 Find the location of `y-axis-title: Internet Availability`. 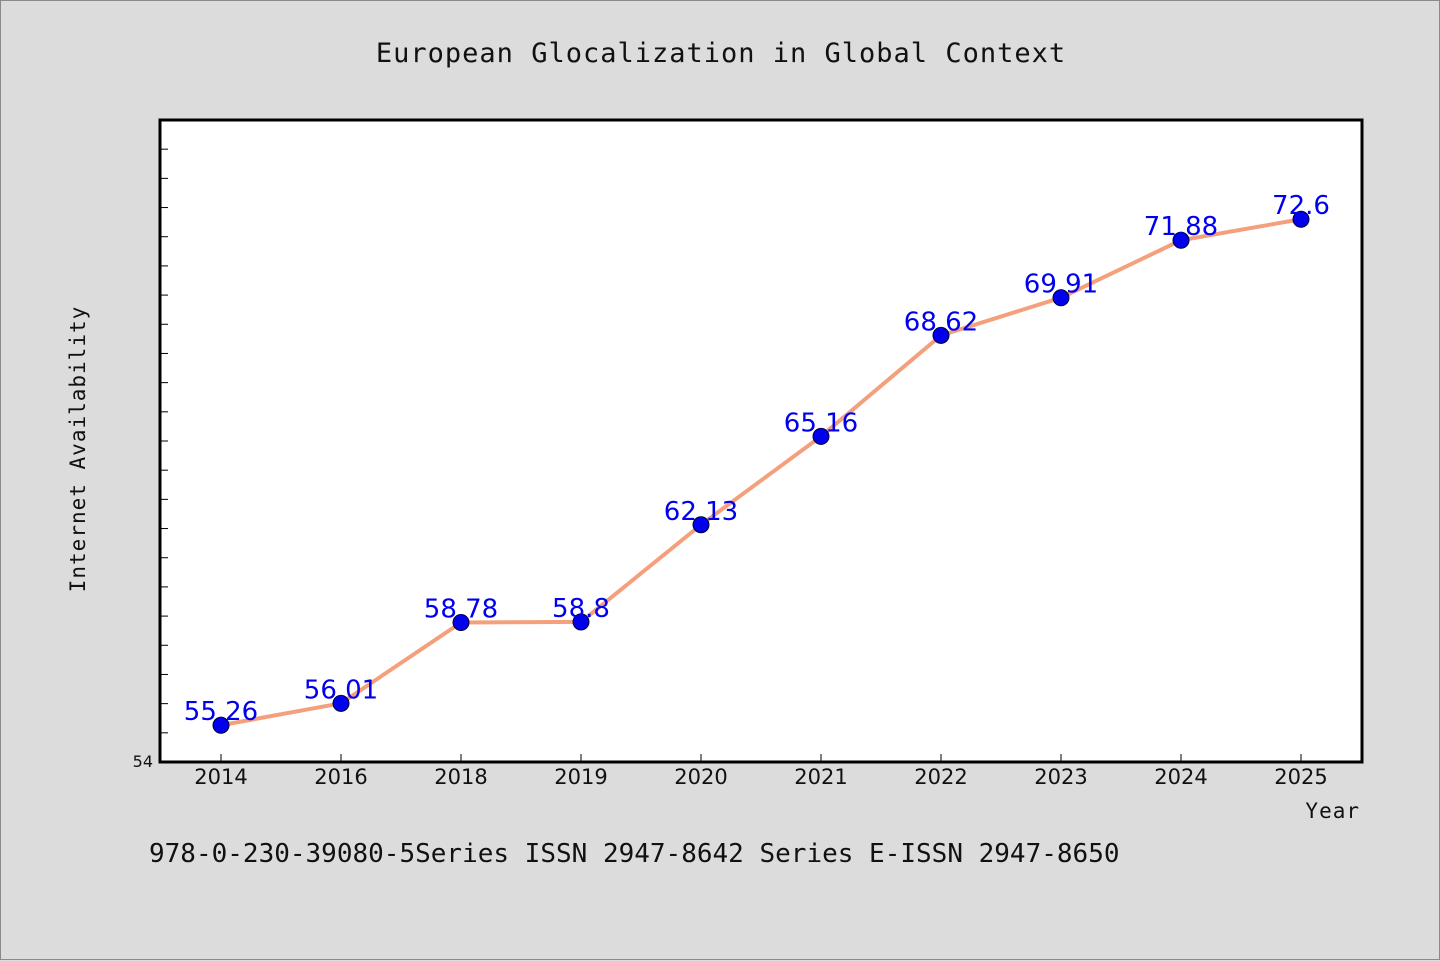

y-axis-title: Internet Availability is located at coordinates (78, 449).